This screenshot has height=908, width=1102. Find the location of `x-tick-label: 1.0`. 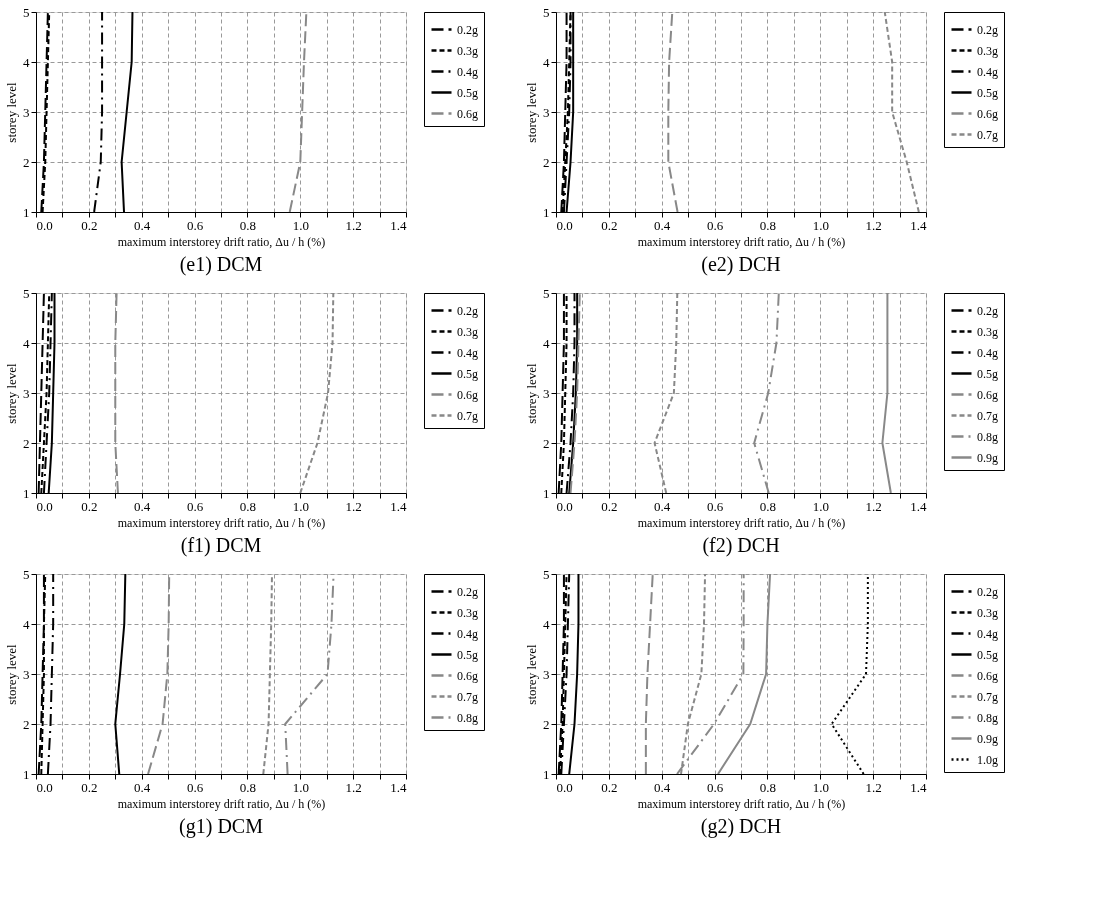

x-tick-label: 1.0 is located at coordinates (300, 225).